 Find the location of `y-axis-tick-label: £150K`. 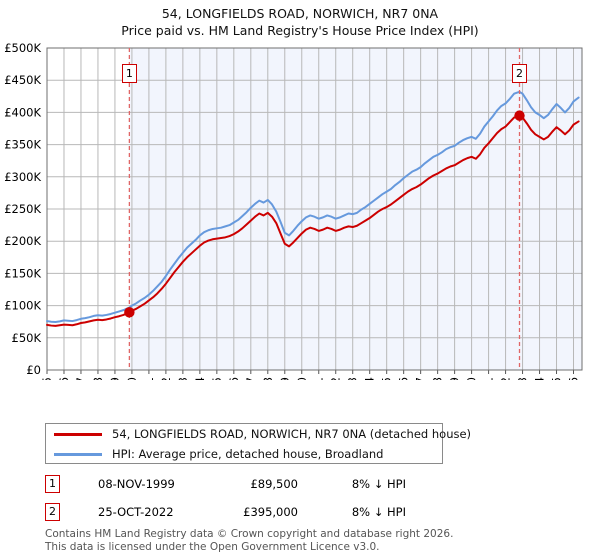

y-axis-tick-label: £150K is located at coordinates (22, 273).